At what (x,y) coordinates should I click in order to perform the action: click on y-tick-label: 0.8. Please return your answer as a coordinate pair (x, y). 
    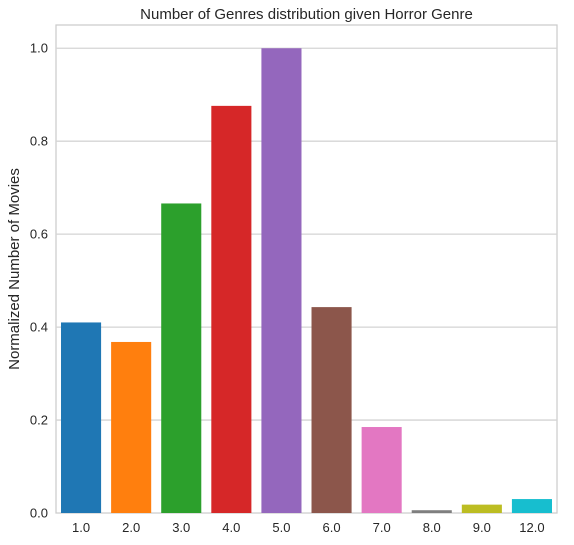
    Looking at the image, I should click on (39, 141).